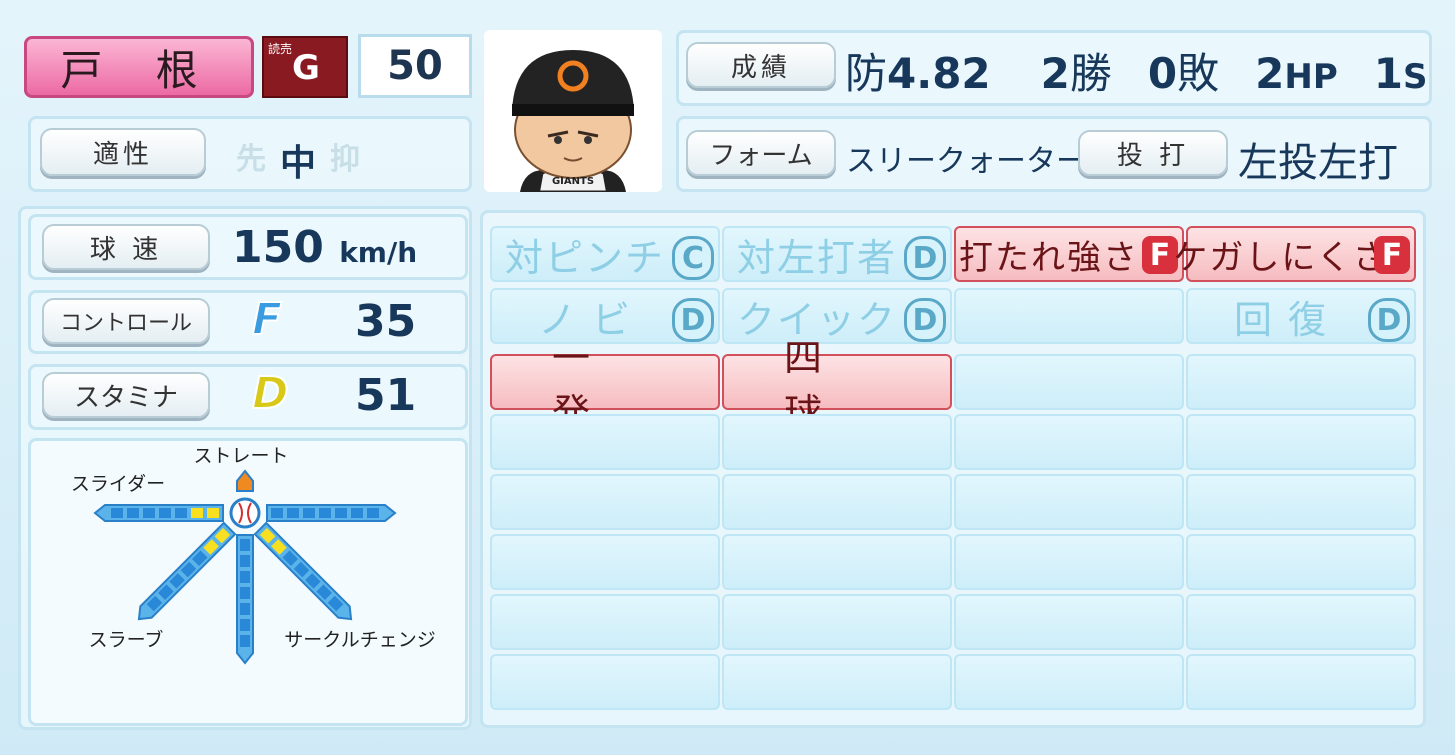  I want to click on ball-seam, so click(245, 513).